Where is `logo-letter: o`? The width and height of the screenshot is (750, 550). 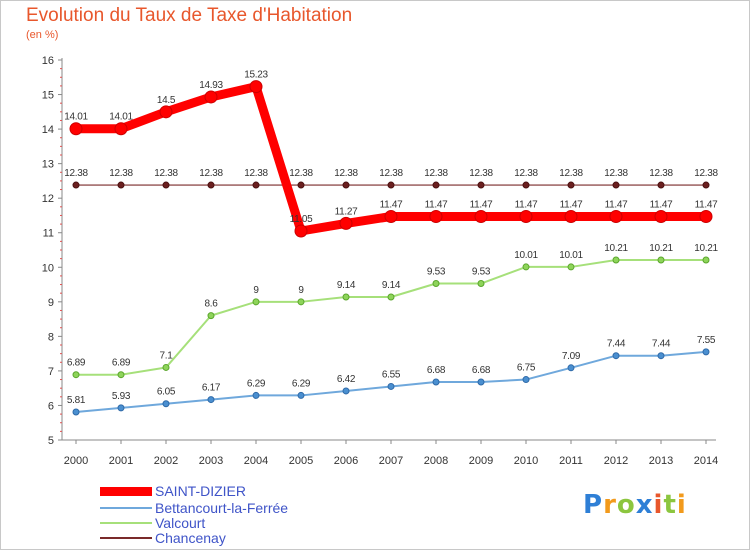 logo-letter: o is located at coordinates (626, 505).